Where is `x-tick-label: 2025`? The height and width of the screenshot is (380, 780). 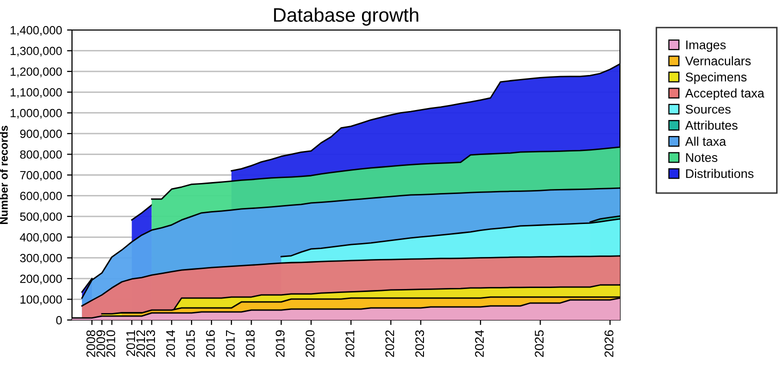 x-tick-label: 2025 is located at coordinates (539, 343).